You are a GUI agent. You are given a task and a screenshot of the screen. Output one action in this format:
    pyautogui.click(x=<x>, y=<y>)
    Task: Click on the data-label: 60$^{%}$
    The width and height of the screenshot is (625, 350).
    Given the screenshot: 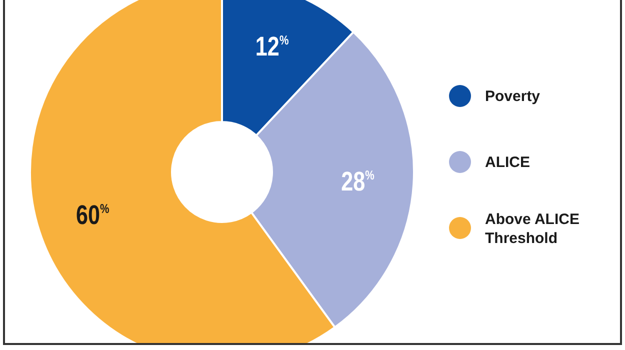 What is the action you would take?
    pyautogui.click(x=93, y=215)
    